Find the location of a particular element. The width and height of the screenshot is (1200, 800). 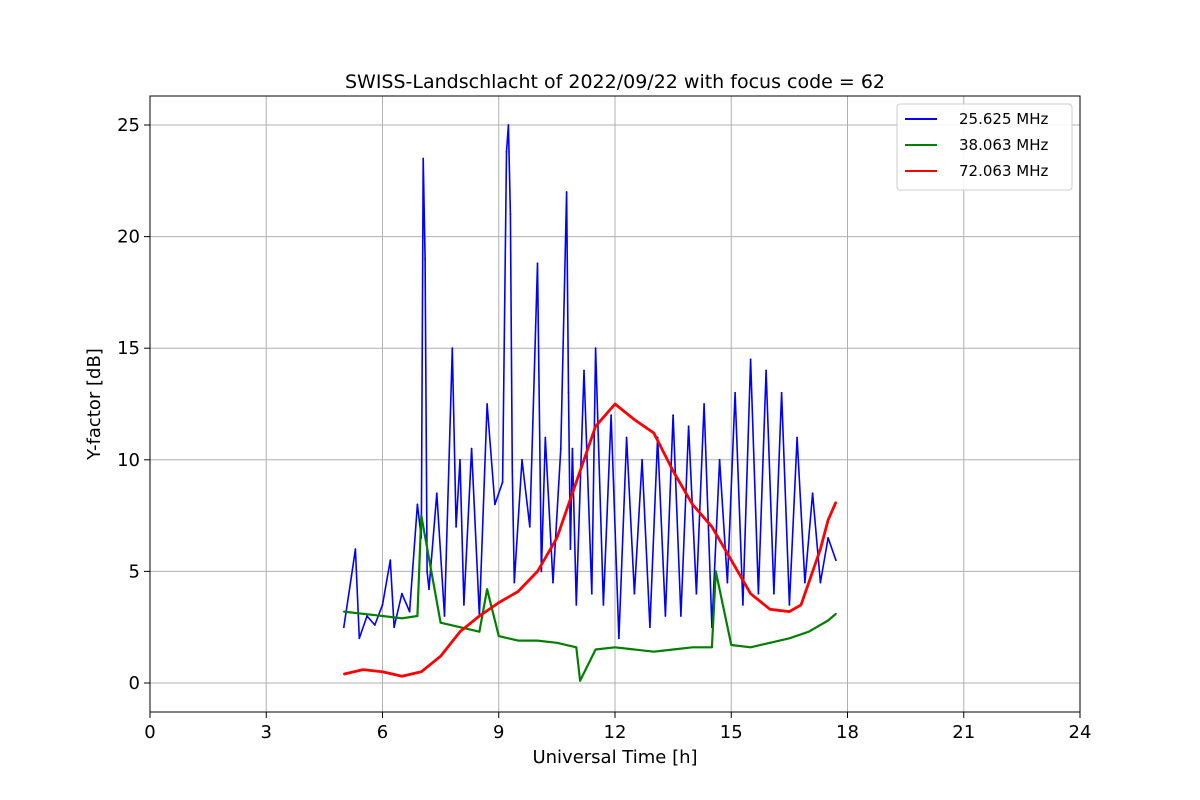

x-tick-label: 0 is located at coordinates (149, 732).